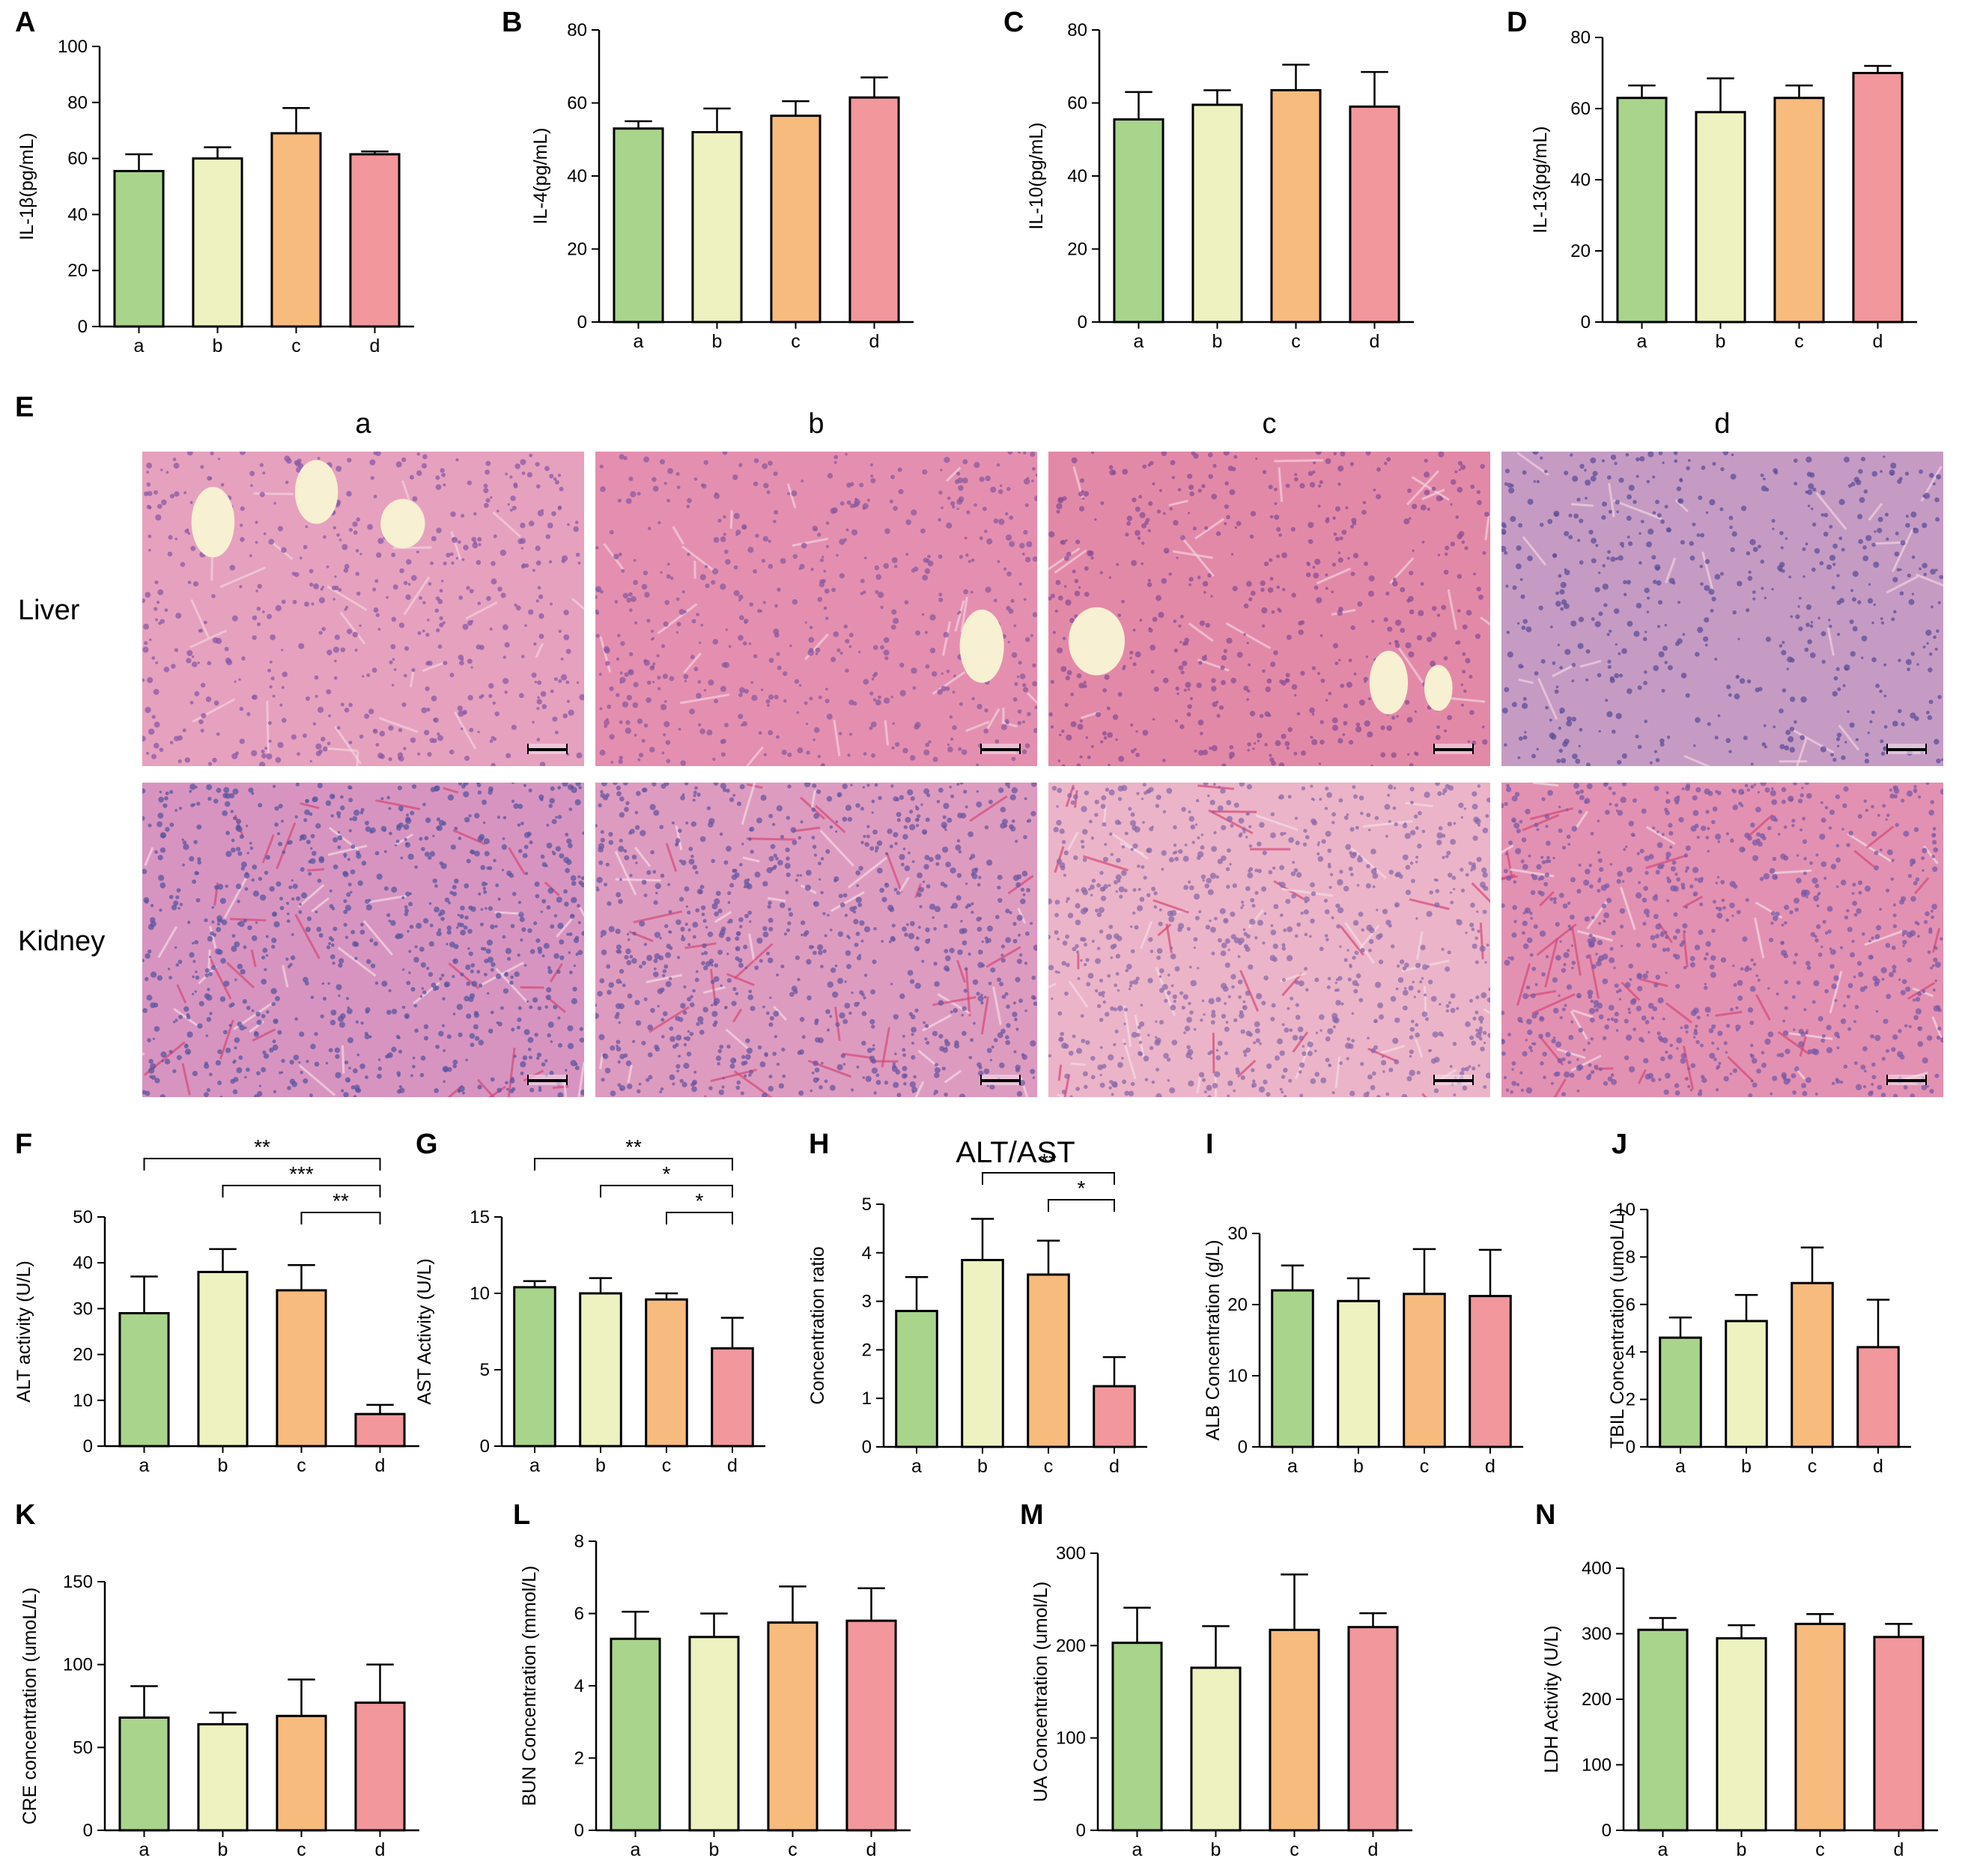  Describe the element at coordinates (23, 1144) in the screenshot. I see `panel-label: F` at that location.